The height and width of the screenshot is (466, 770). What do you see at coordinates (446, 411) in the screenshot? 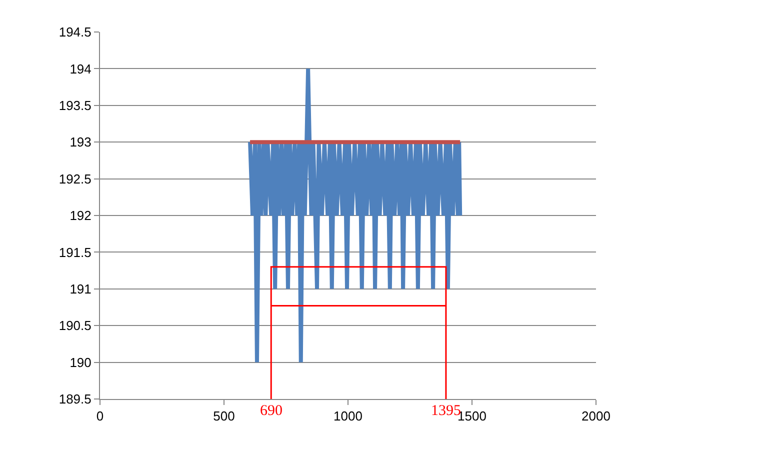
I see `annotation: 1395` at bounding box center [446, 411].